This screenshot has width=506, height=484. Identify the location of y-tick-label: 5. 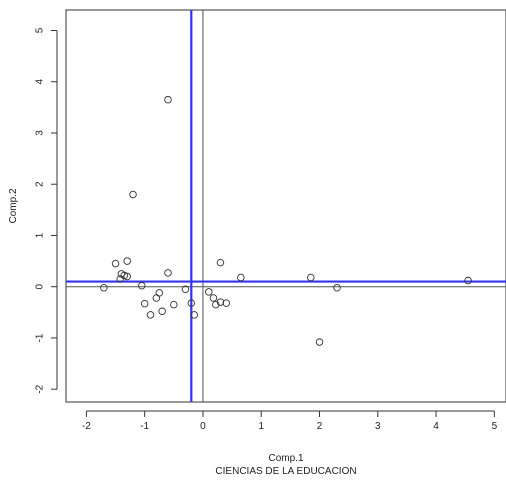
(40, 30).